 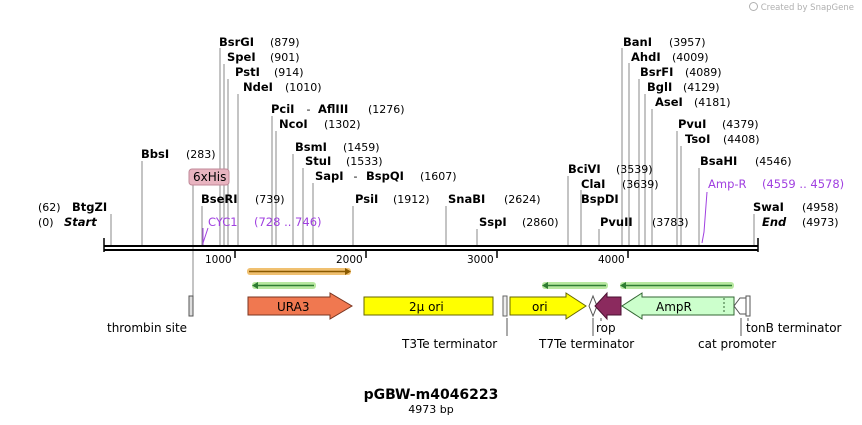 I want to click on enzyme-psii: PsiI (1912), so click(x=392, y=199).